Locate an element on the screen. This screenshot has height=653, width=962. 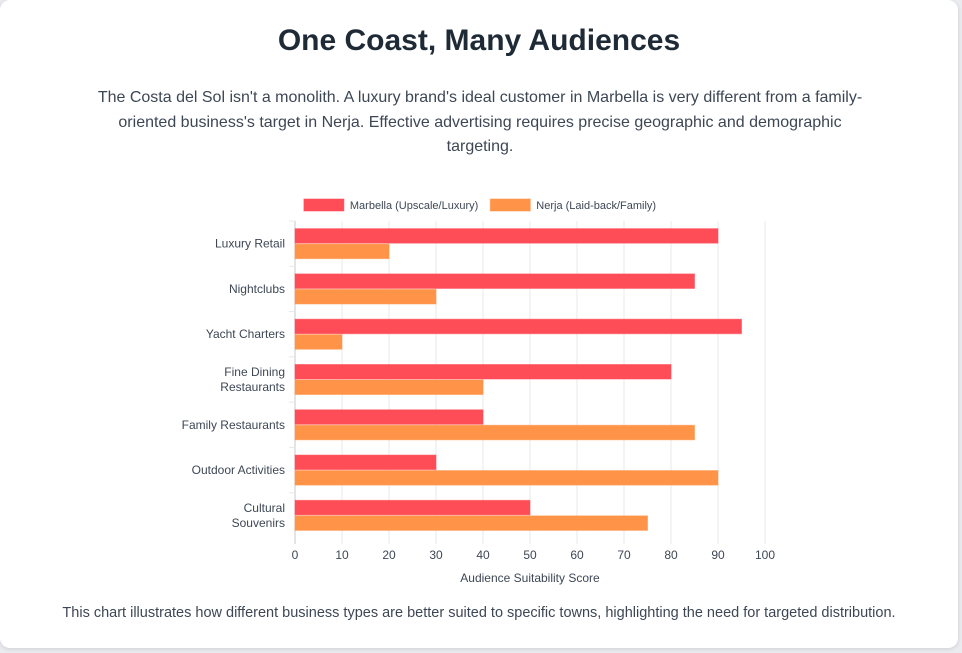
bar-marbella-family-restaurants is located at coordinates (389, 417).